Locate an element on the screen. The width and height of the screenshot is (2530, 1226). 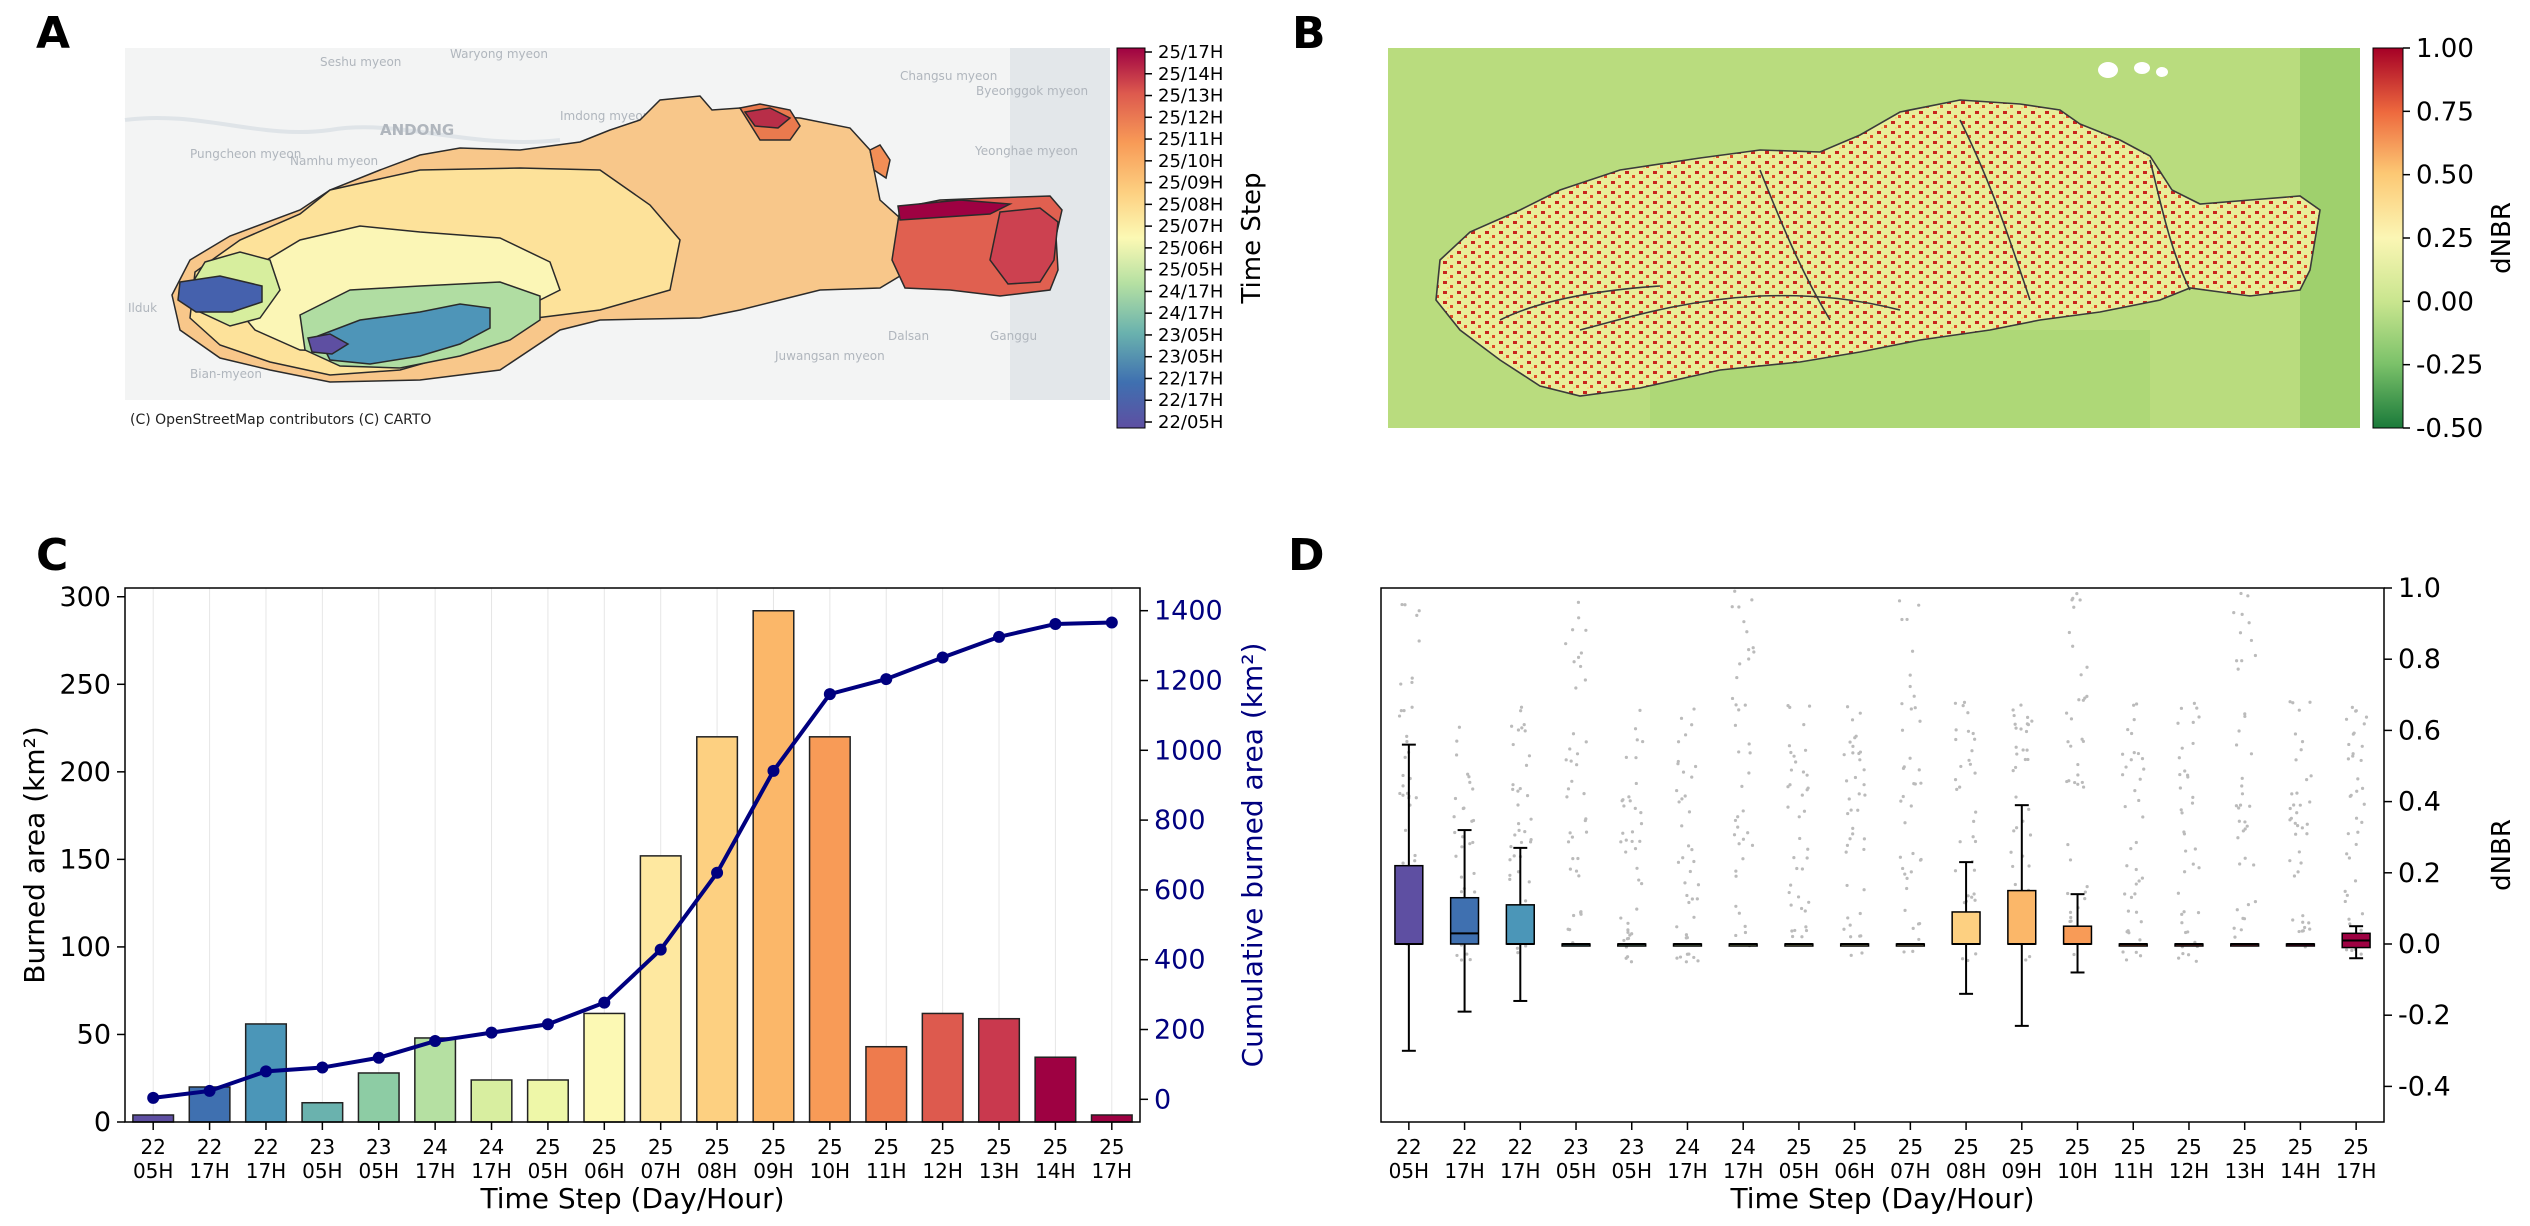
x-tick-label: 10H is located at coordinates (830, 1171).